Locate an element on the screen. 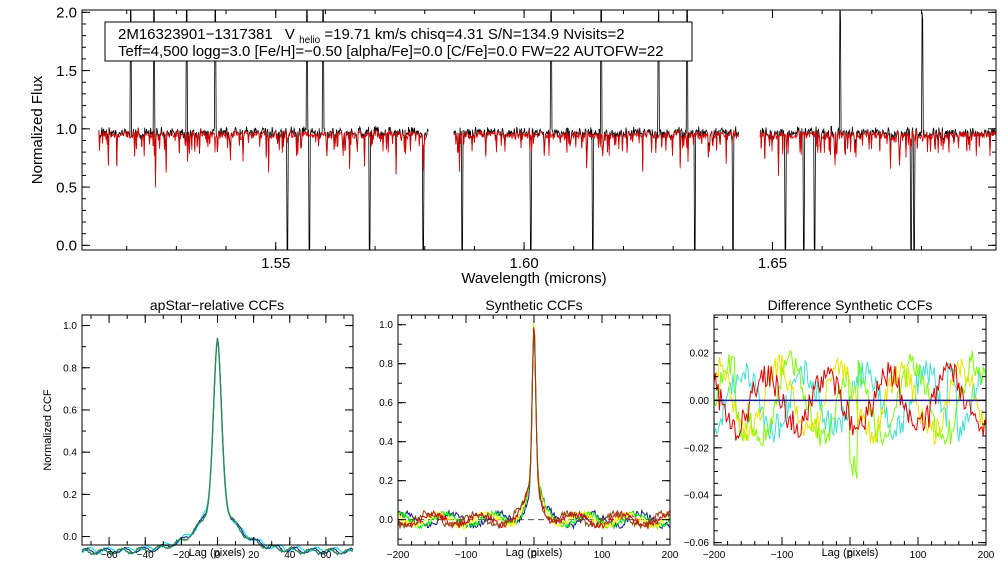  synthetic-plot-area is located at coordinates (533, 427).